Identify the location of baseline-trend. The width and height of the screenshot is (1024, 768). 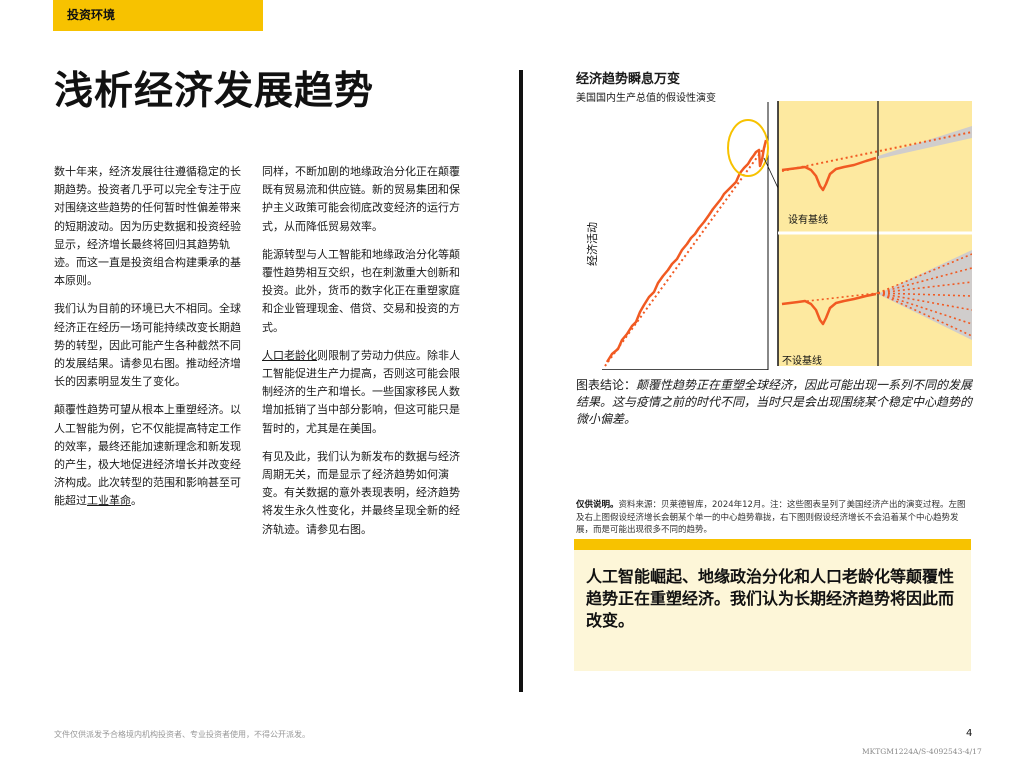
(876, 151).